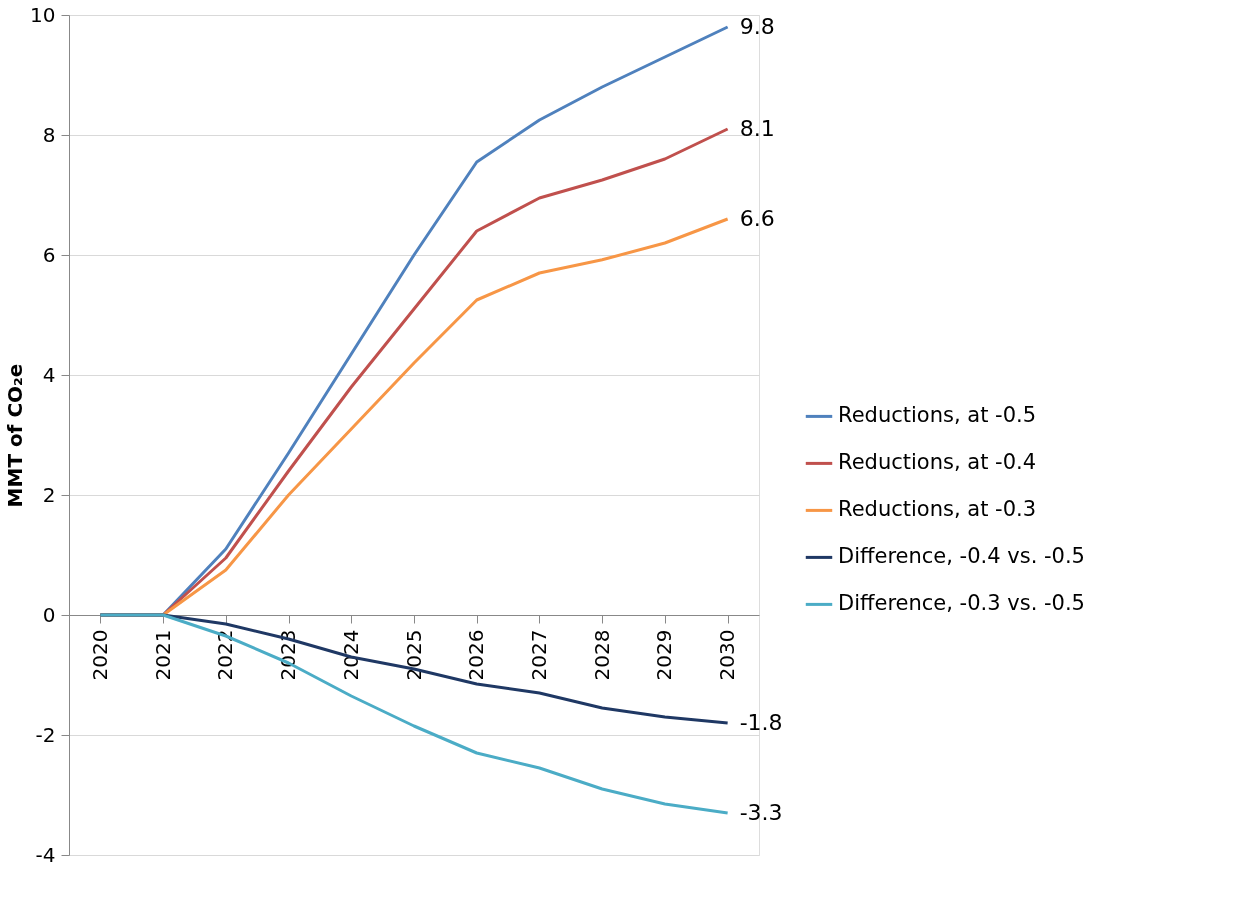  Describe the element at coordinates (413, 655) in the screenshot. I see `x-tick-label: 2025` at that location.